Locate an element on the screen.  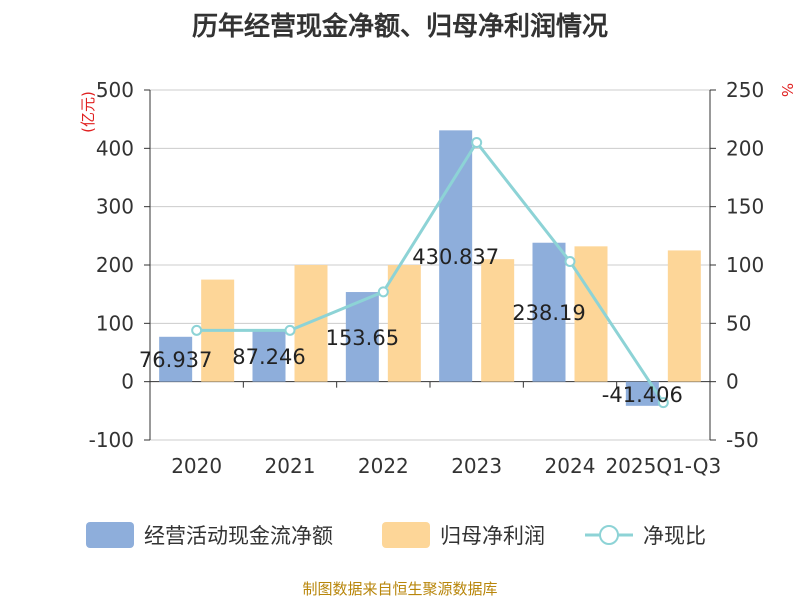
y-left-unit: (亿元) is located at coordinates (88, 112).